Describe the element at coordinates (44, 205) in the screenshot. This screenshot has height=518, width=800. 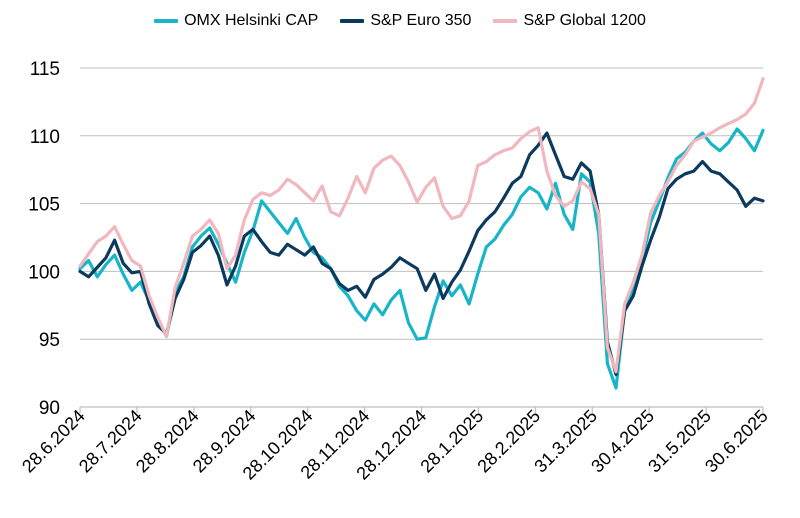
I see `y-tick-label: 105` at that location.